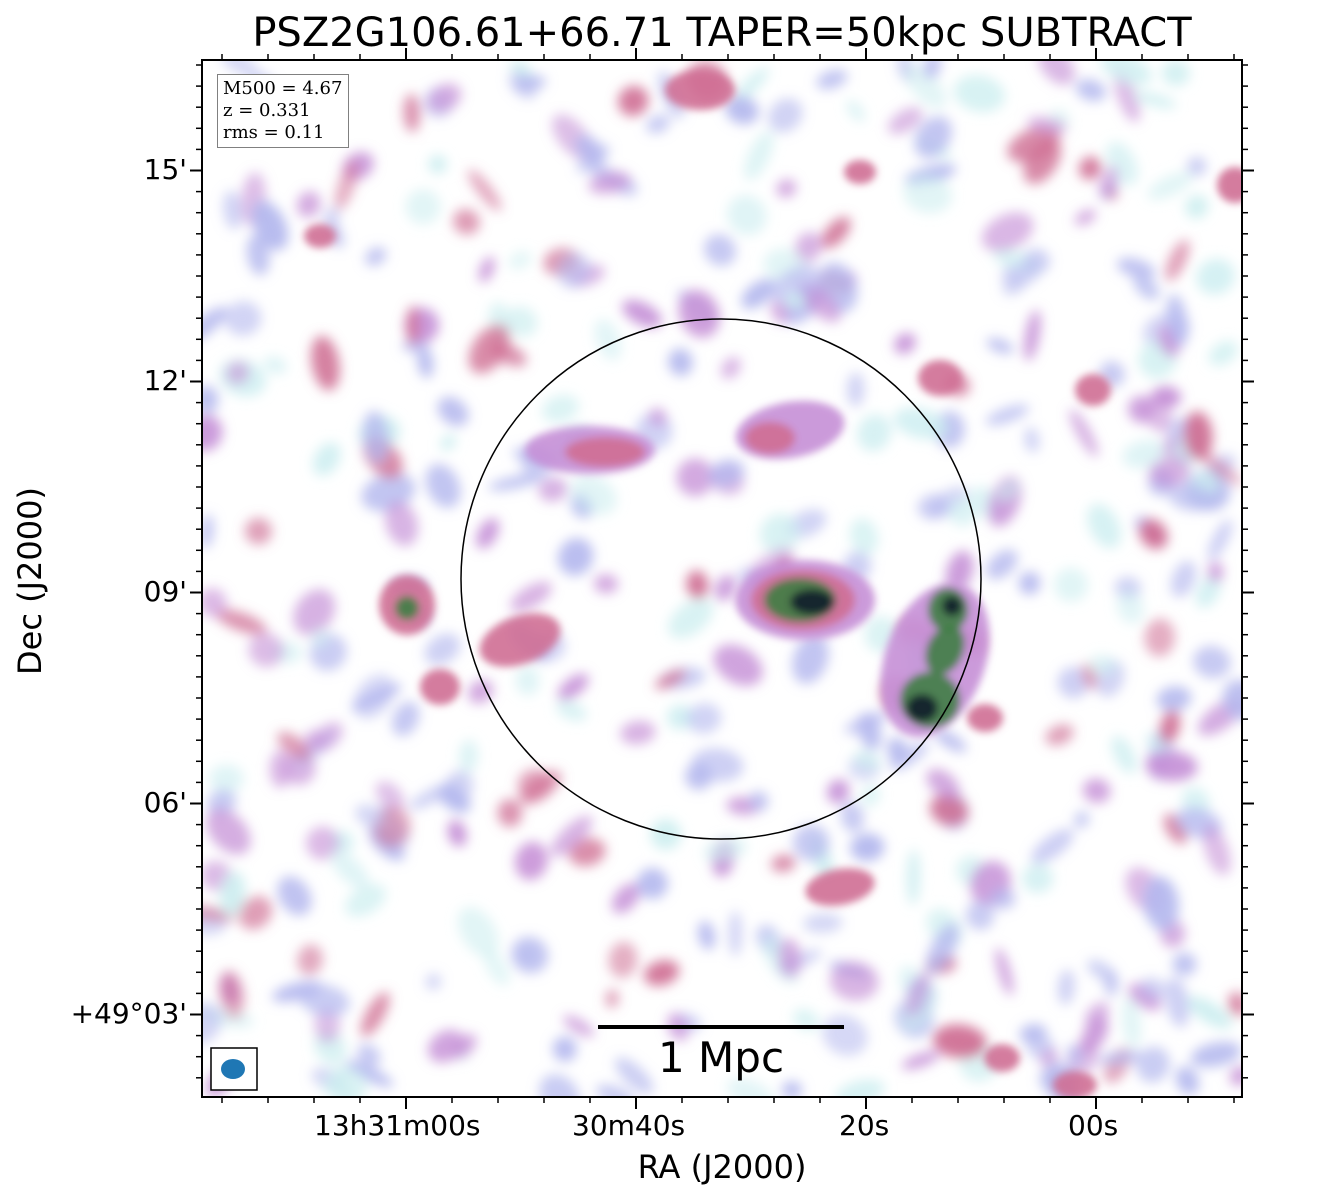 The height and width of the screenshot is (1200, 1321). What do you see at coordinates (629, 1125) in the screenshot?
I see `x-tick-label-30m40s: 30m40s` at bounding box center [629, 1125].